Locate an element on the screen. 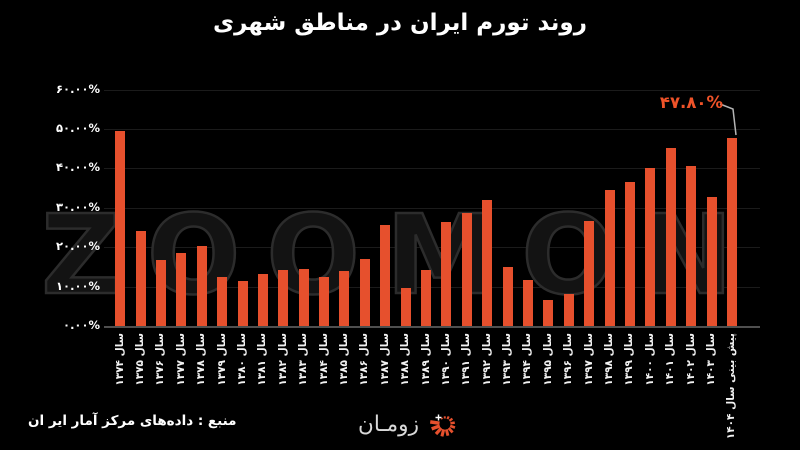 The height and width of the screenshot is (450, 800). bar-سال ۱۳۹۴ is located at coordinates (528, 302).